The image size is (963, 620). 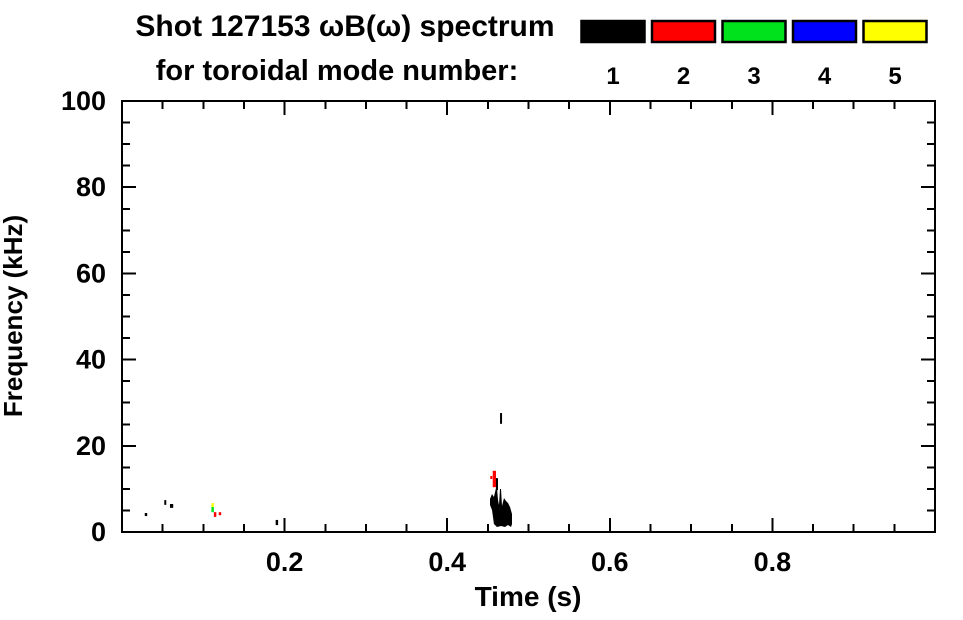 I want to click on y-tick-label-60: 60, so click(x=91, y=273).